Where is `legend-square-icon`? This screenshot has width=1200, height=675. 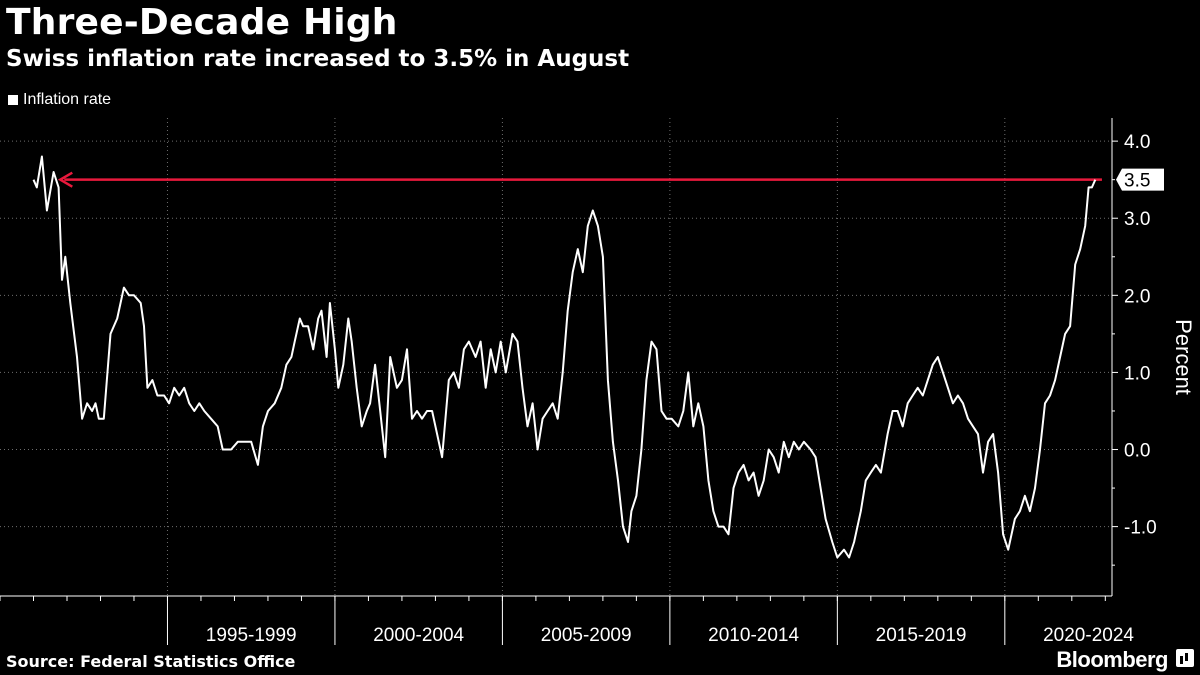 legend-square-icon is located at coordinates (13, 100).